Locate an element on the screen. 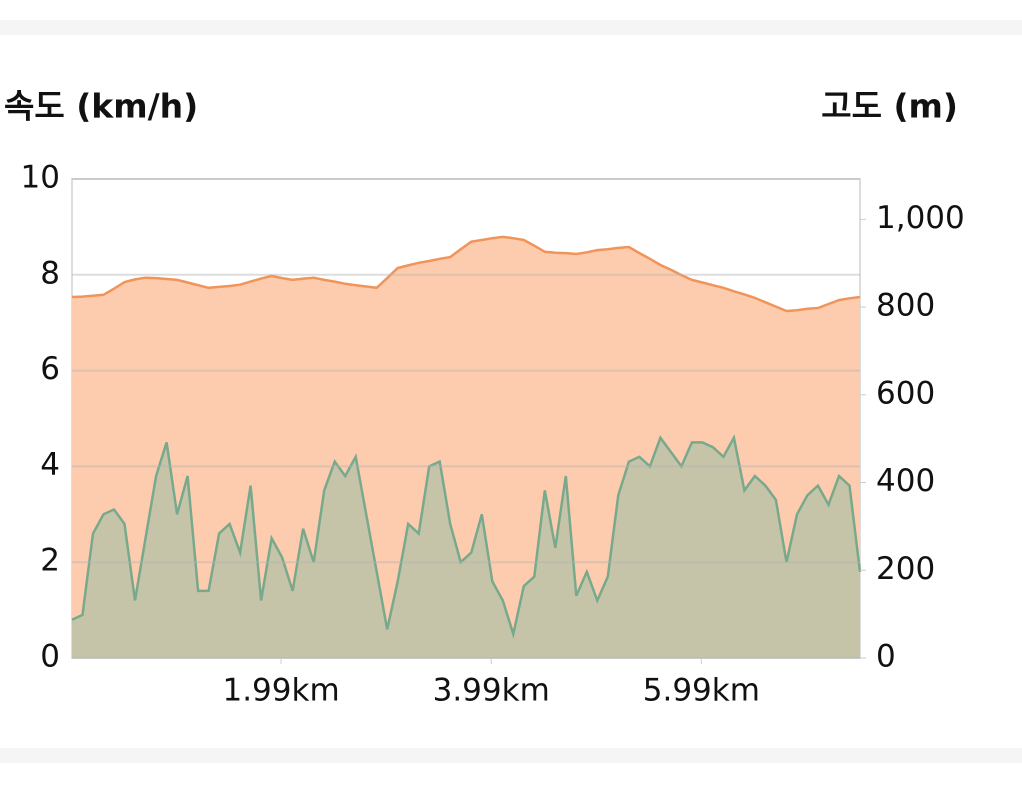 The image size is (1022, 793). y-axis-title: 속도 (km/h) is located at coordinates (101, 106).